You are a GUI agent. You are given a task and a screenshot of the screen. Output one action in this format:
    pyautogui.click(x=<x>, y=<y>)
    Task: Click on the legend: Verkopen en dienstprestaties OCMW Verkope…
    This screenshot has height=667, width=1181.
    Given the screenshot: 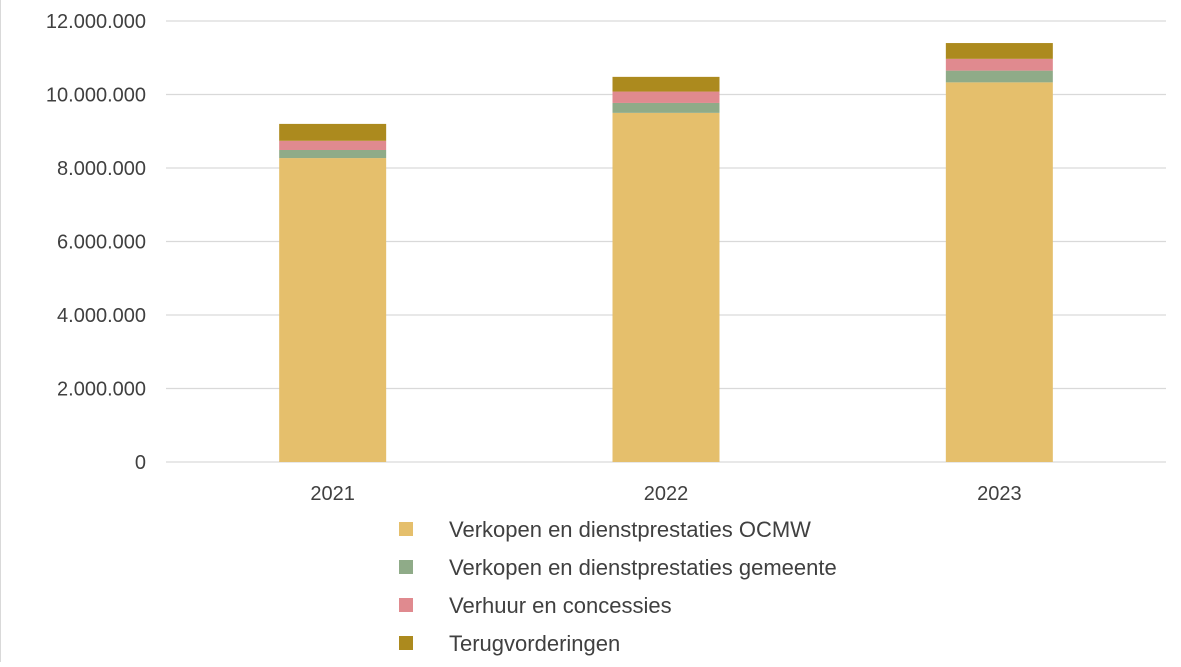 What is the action you would take?
    pyautogui.click(x=618, y=586)
    